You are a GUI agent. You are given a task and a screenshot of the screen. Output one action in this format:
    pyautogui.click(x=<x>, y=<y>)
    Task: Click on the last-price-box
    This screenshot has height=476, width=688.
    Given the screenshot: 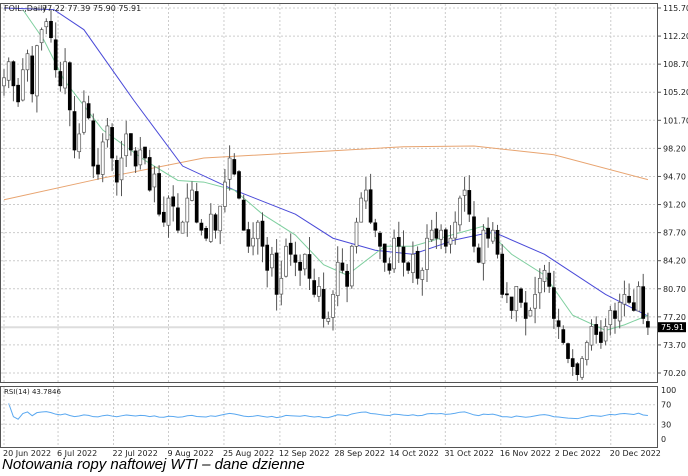 What is the action you would take?
    pyautogui.click(x=672, y=327)
    